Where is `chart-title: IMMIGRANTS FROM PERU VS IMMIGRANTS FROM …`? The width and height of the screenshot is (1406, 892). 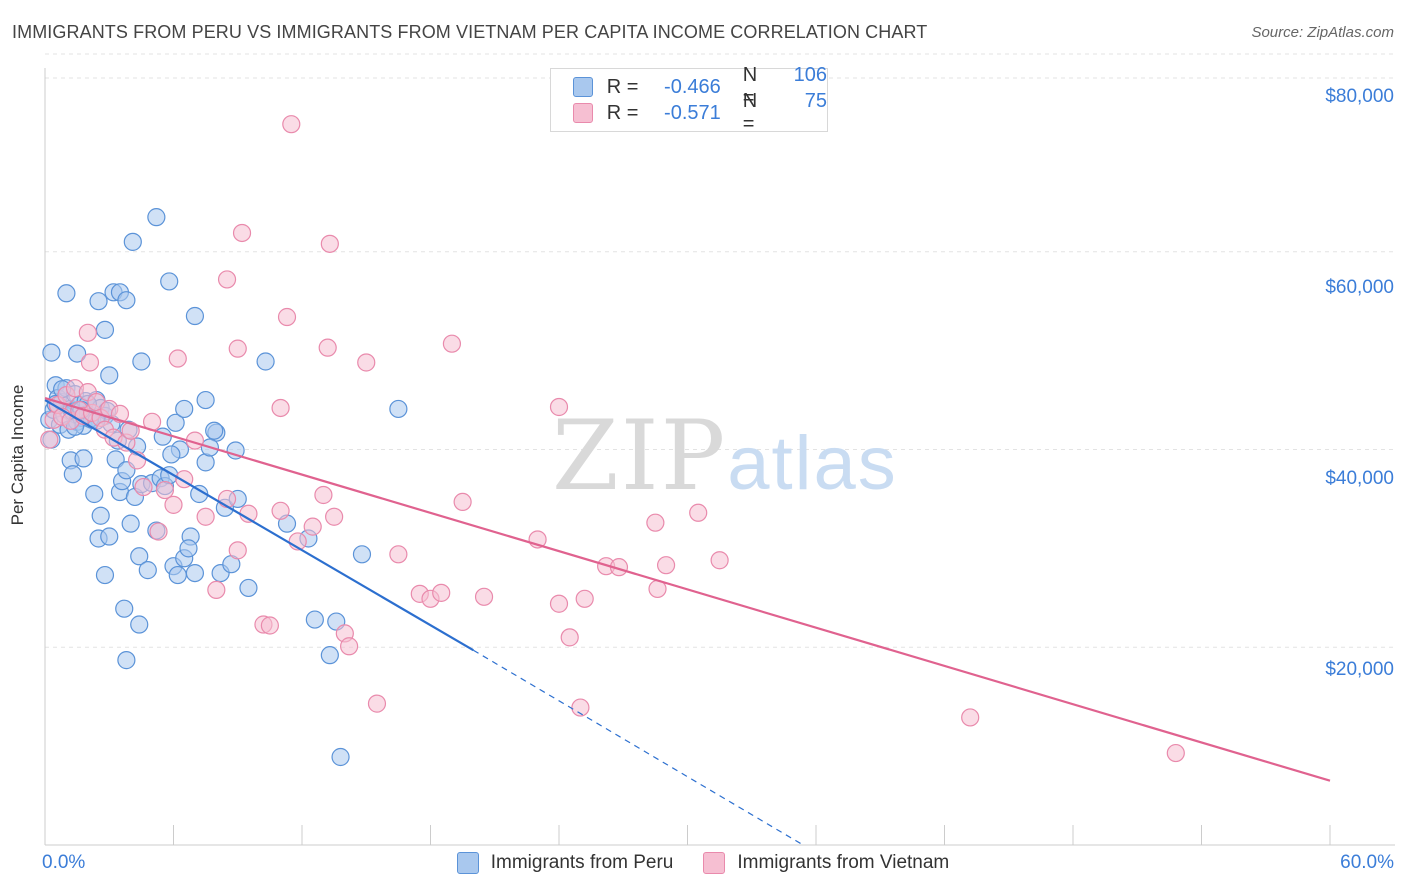 chart-title: IMMIGRANTS FROM PERU VS IMMIGRANTS FROM … is located at coordinates (470, 32).